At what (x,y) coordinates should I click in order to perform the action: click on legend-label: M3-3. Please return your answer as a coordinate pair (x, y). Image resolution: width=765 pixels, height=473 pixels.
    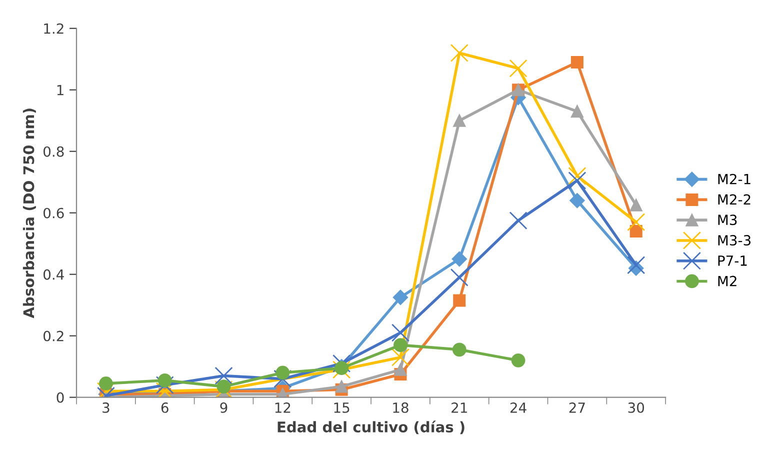
    Looking at the image, I should click on (734, 240).